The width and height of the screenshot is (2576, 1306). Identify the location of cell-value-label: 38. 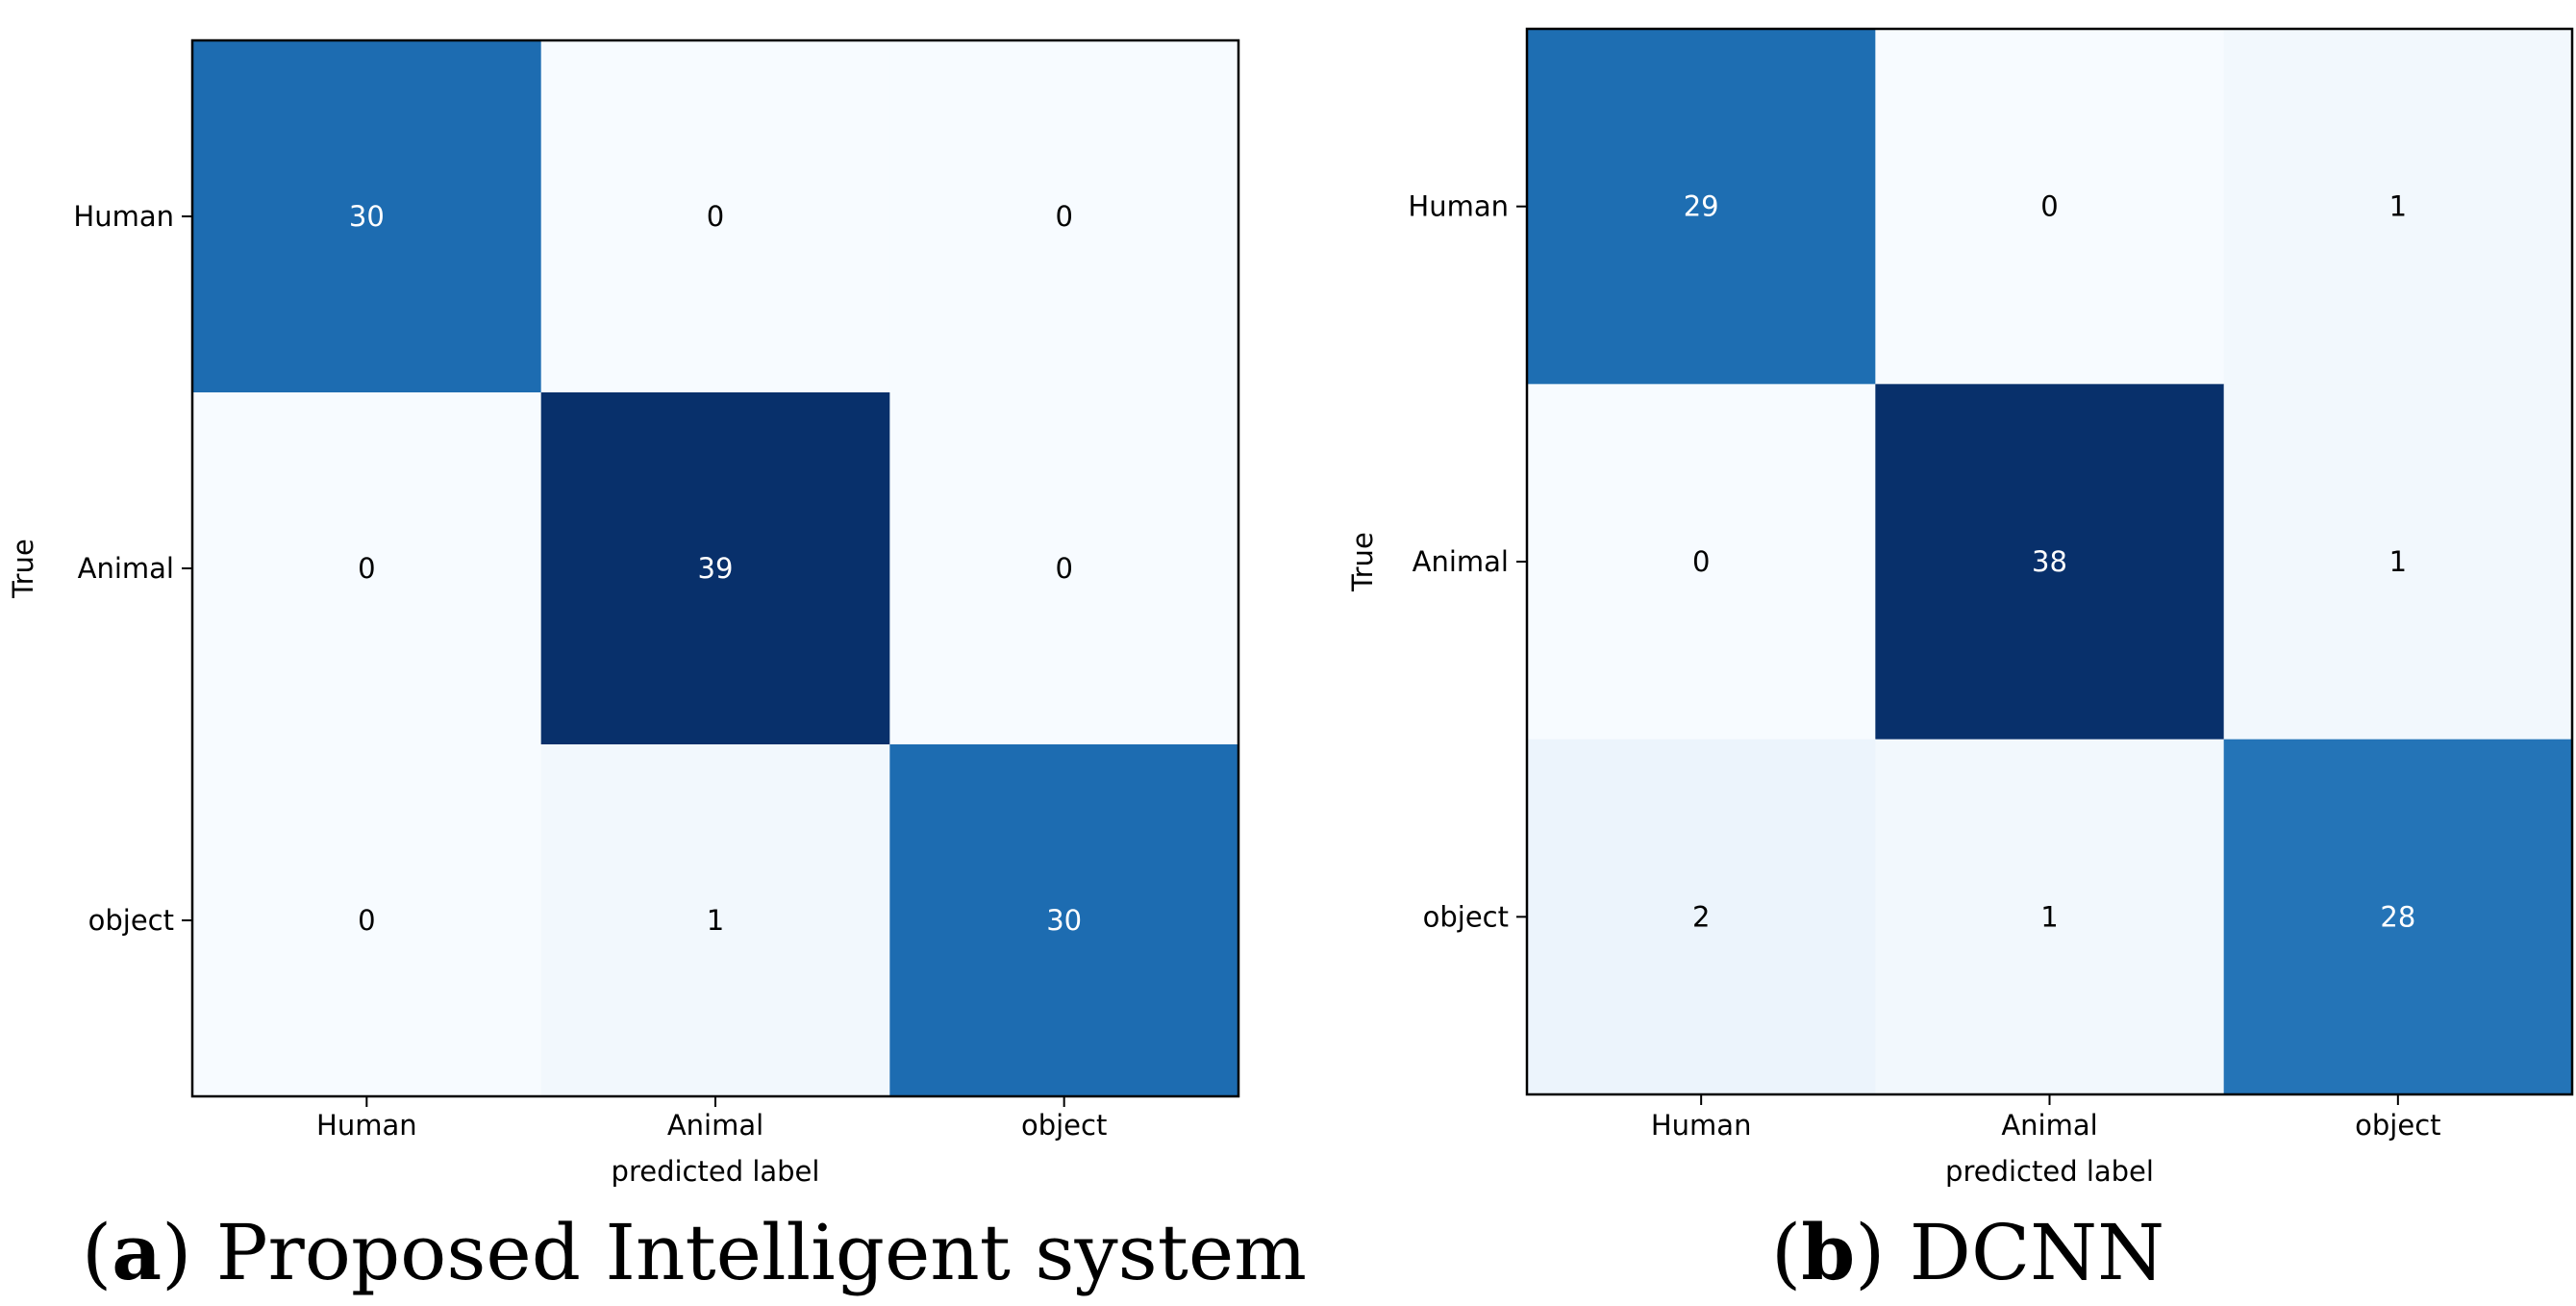
(2049, 561).